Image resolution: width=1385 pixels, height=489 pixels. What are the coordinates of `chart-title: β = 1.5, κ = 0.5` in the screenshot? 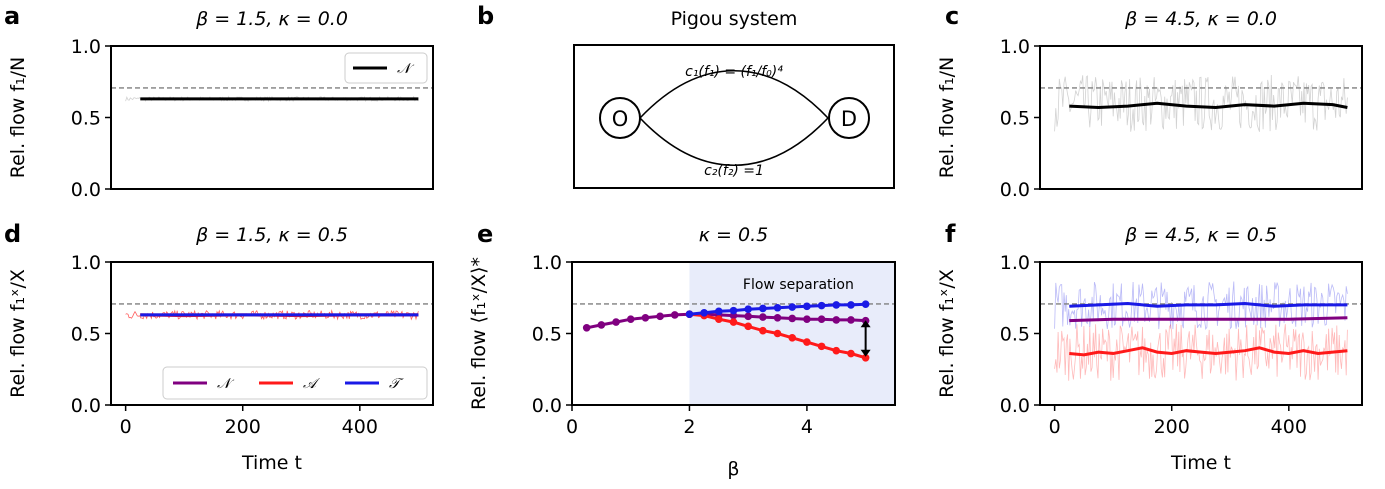 It's located at (271, 235).